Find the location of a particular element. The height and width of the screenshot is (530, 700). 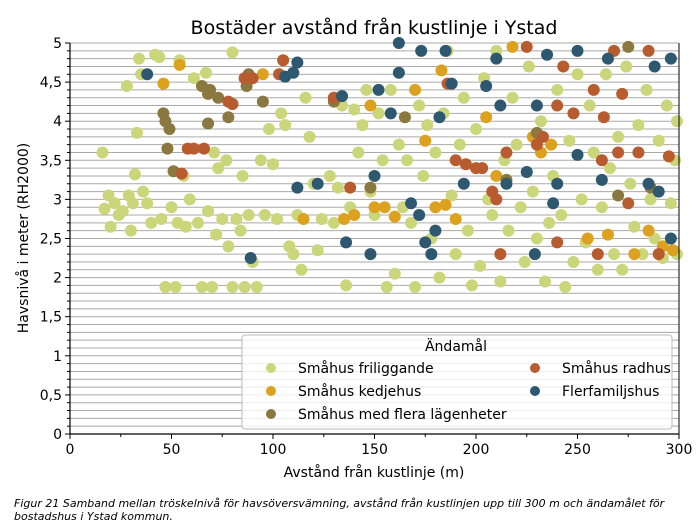

legend-label: Småhus med flera lägenheter is located at coordinates (402, 414).